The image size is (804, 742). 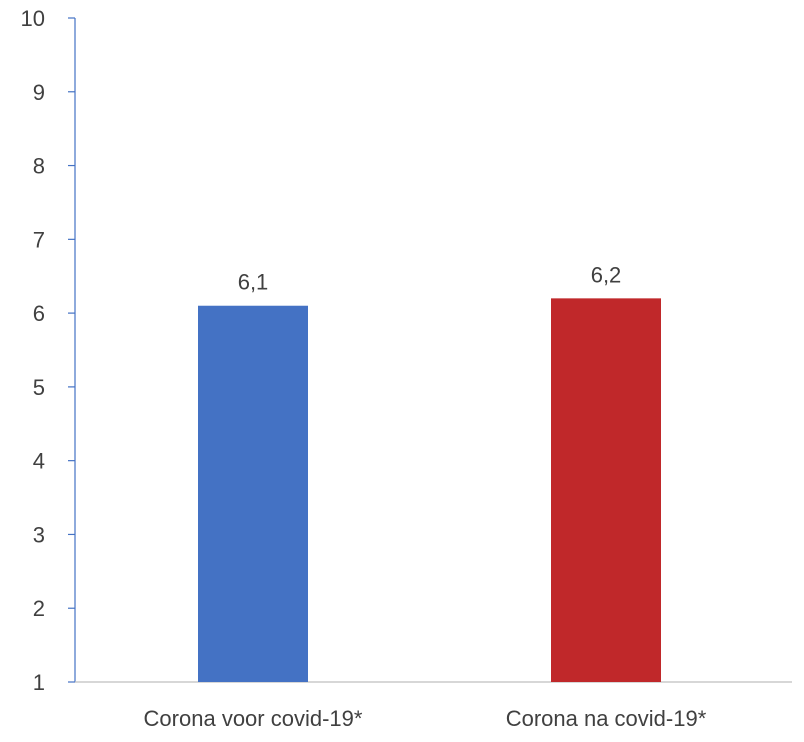 What do you see at coordinates (39, 166) in the screenshot?
I see `y-tick-label: 8` at bounding box center [39, 166].